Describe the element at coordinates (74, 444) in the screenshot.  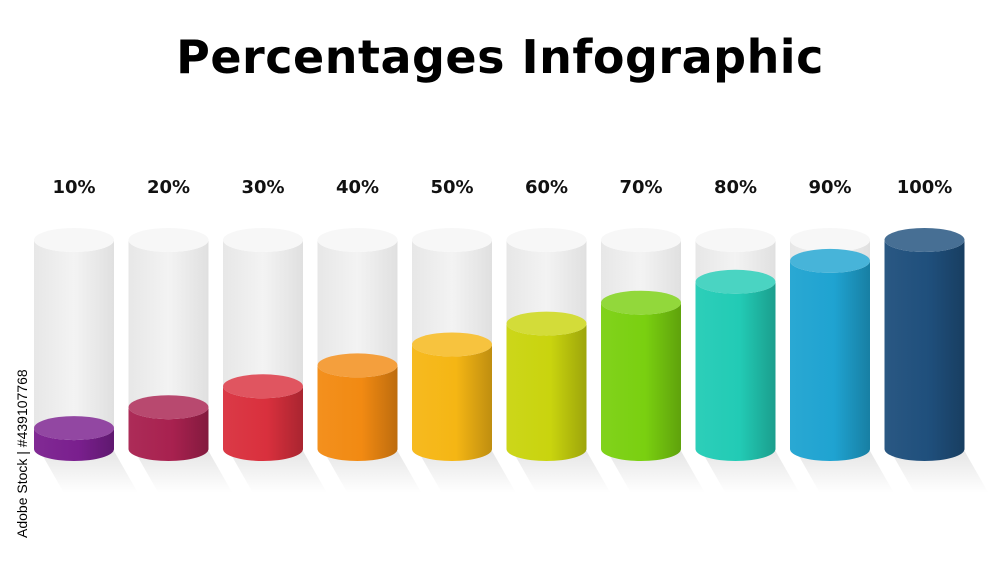
I see `bar-10pct` at that location.